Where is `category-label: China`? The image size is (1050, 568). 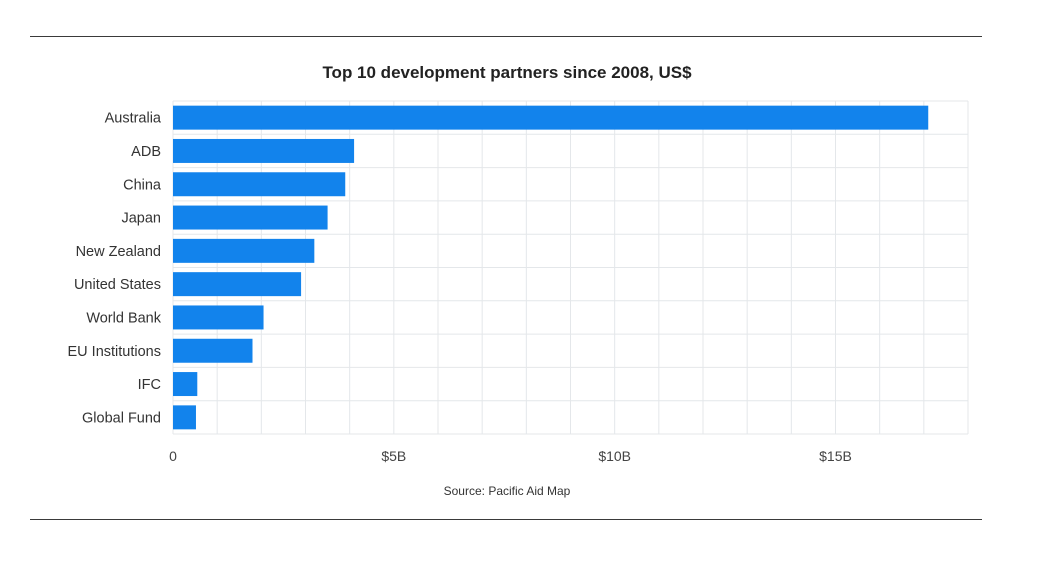
category-label: China is located at coordinates (142, 185).